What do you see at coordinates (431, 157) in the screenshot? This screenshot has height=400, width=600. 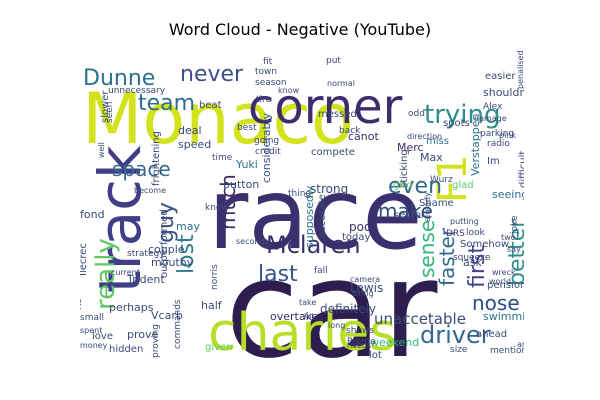 I see `word-max: Max` at bounding box center [431, 157].